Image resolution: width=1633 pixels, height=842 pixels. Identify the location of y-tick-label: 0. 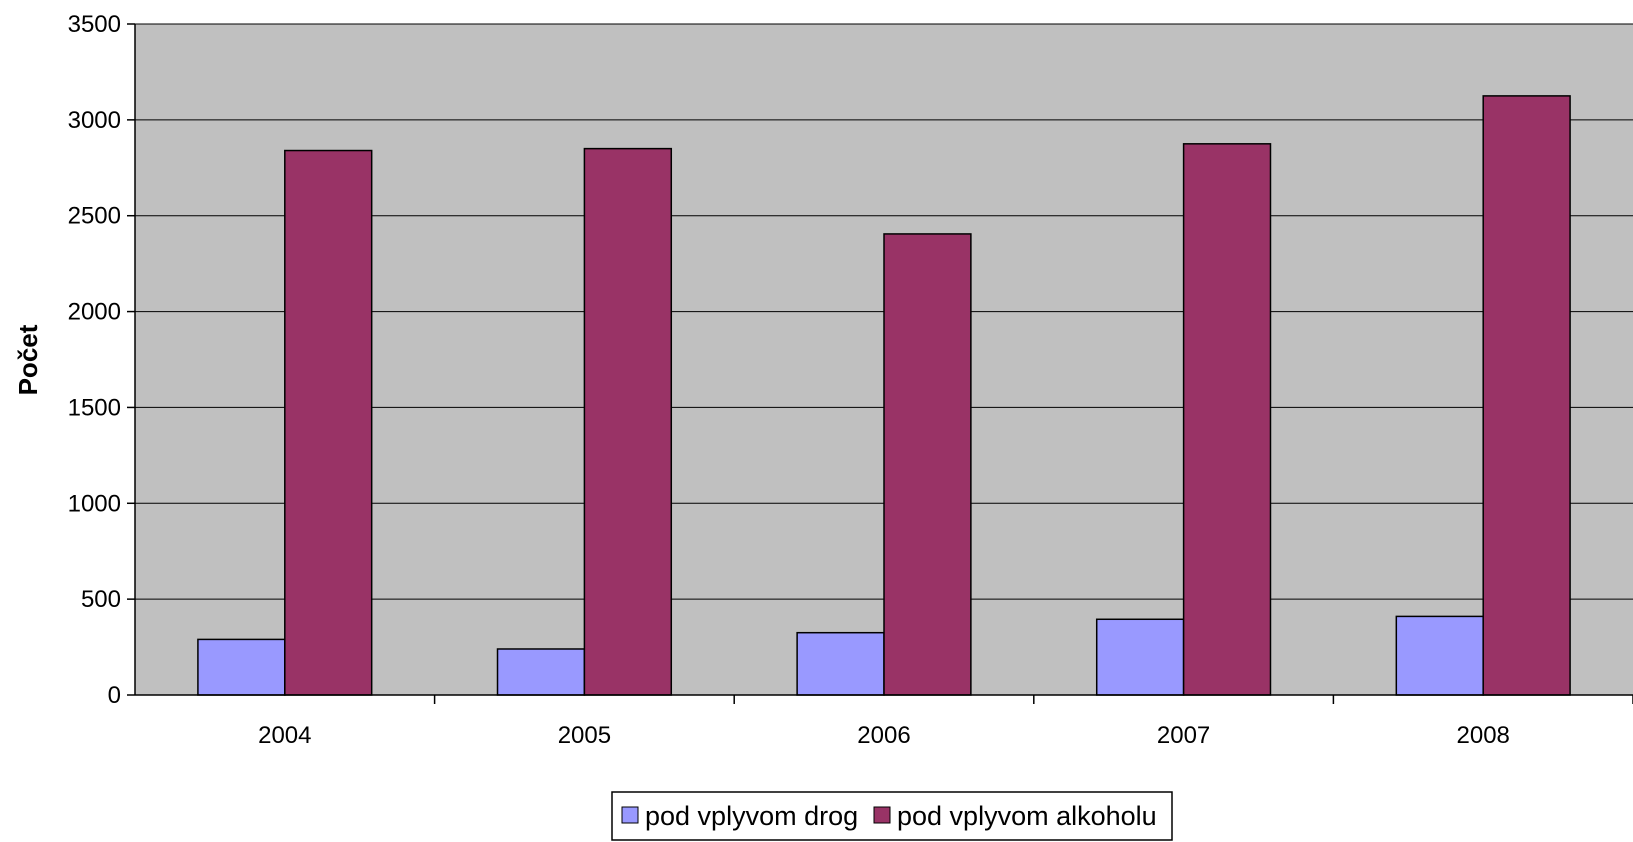
(114, 695).